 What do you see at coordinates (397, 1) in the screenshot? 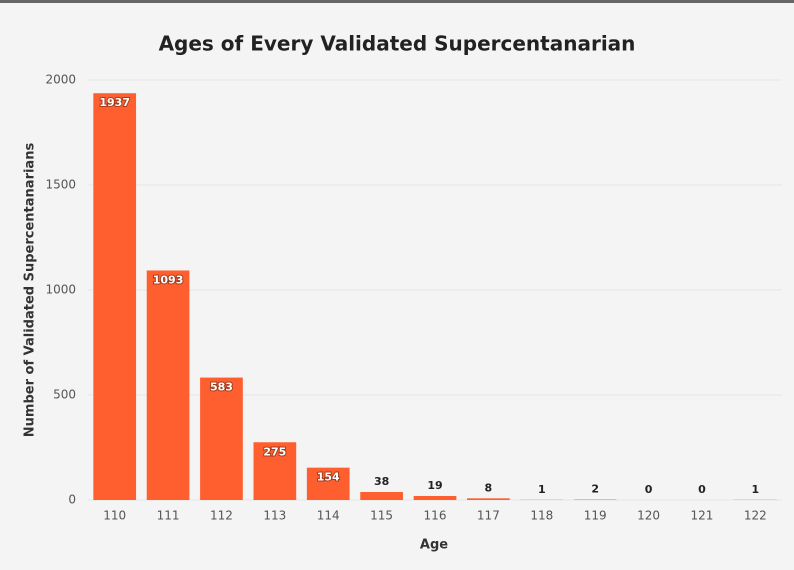
I see `top-border` at bounding box center [397, 1].